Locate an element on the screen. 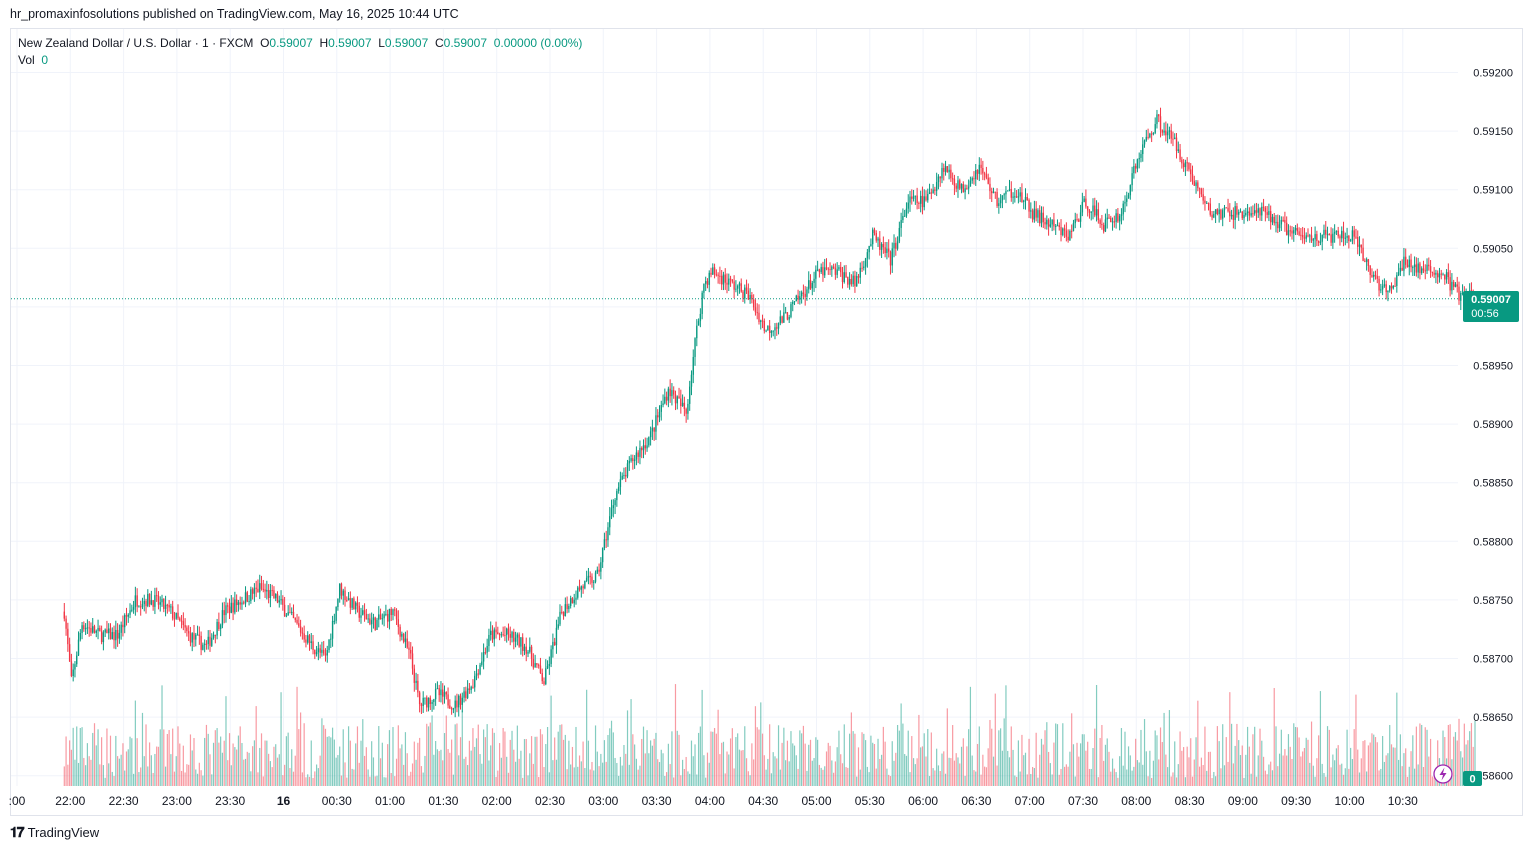 This screenshot has width=1534, height=850. price-tick-label: 0.59100 is located at coordinates (1493, 191).